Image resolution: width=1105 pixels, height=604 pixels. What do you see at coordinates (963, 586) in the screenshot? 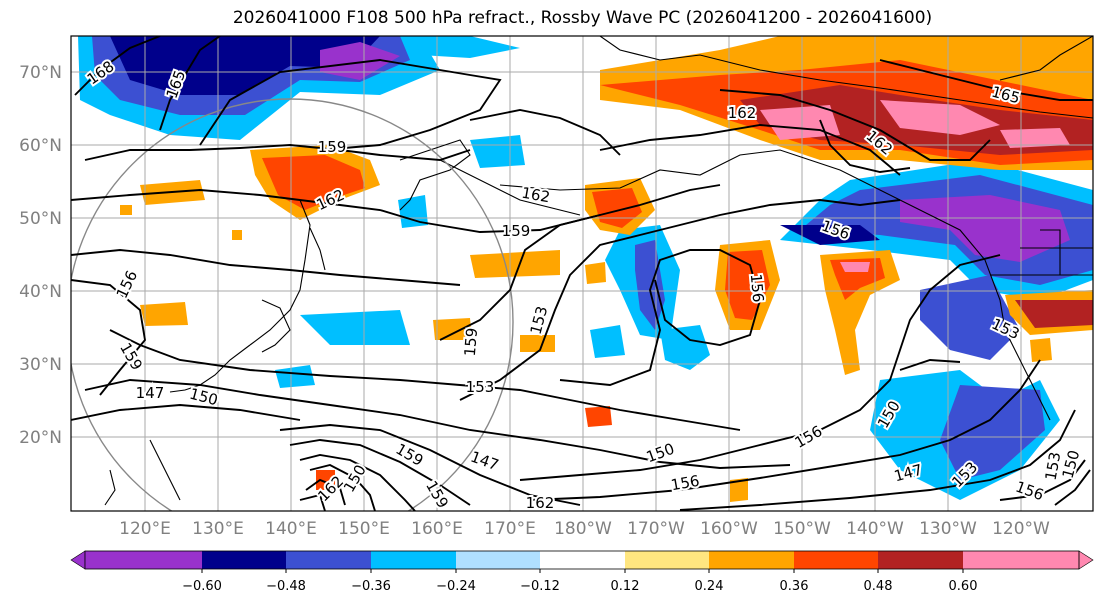
I see `colorbar-tick-label: 0.60` at bounding box center [963, 586].